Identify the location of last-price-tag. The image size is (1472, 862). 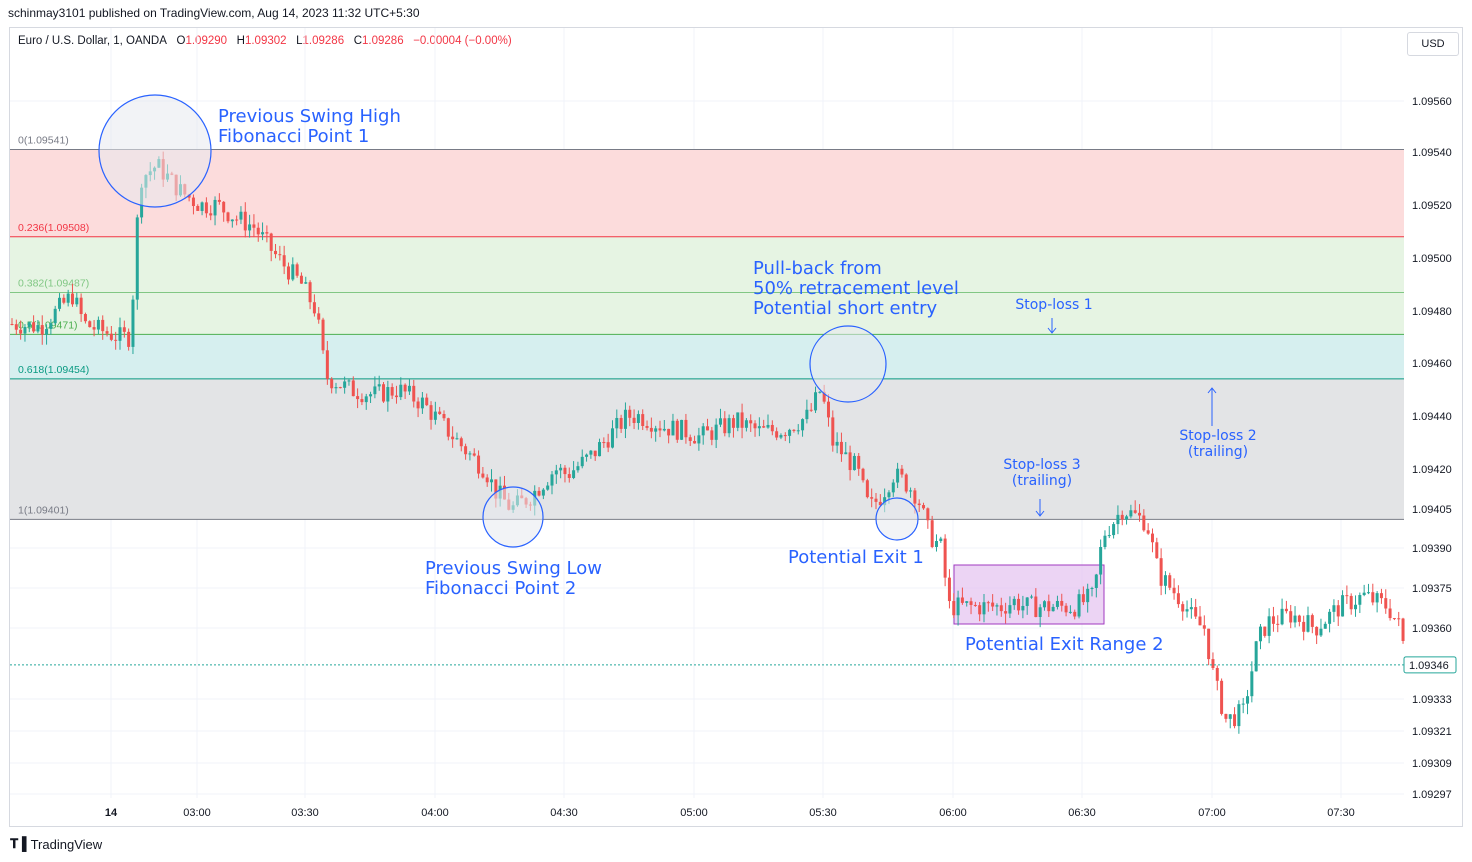
(1430, 665).